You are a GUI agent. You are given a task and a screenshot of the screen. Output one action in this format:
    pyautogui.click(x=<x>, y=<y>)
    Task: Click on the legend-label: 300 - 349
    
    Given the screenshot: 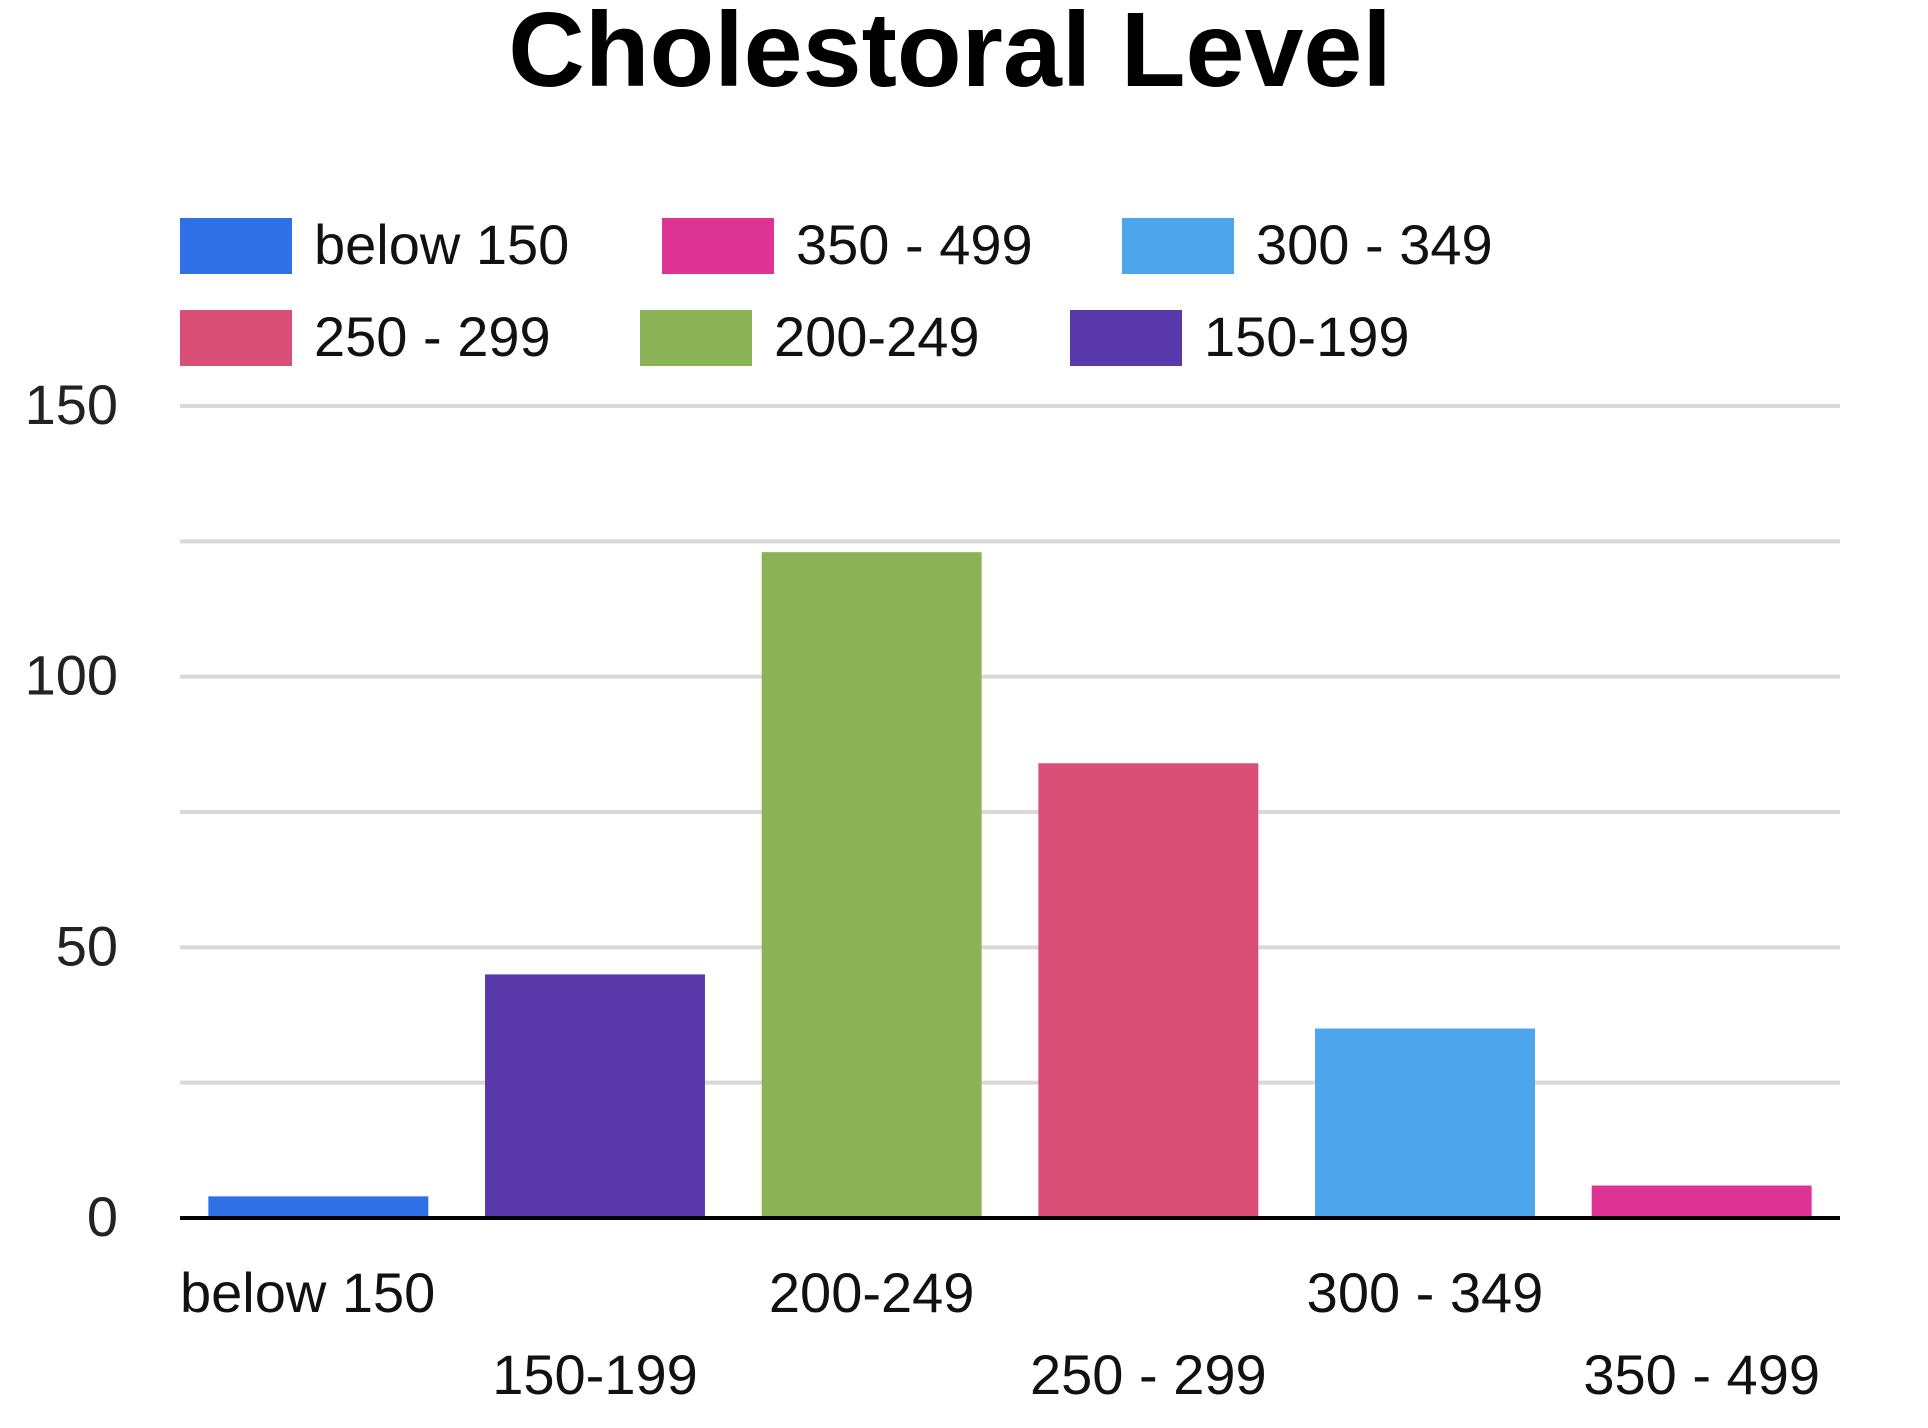 What is the action you would take?
    pyautogui.click(x=1374, y=244)
    